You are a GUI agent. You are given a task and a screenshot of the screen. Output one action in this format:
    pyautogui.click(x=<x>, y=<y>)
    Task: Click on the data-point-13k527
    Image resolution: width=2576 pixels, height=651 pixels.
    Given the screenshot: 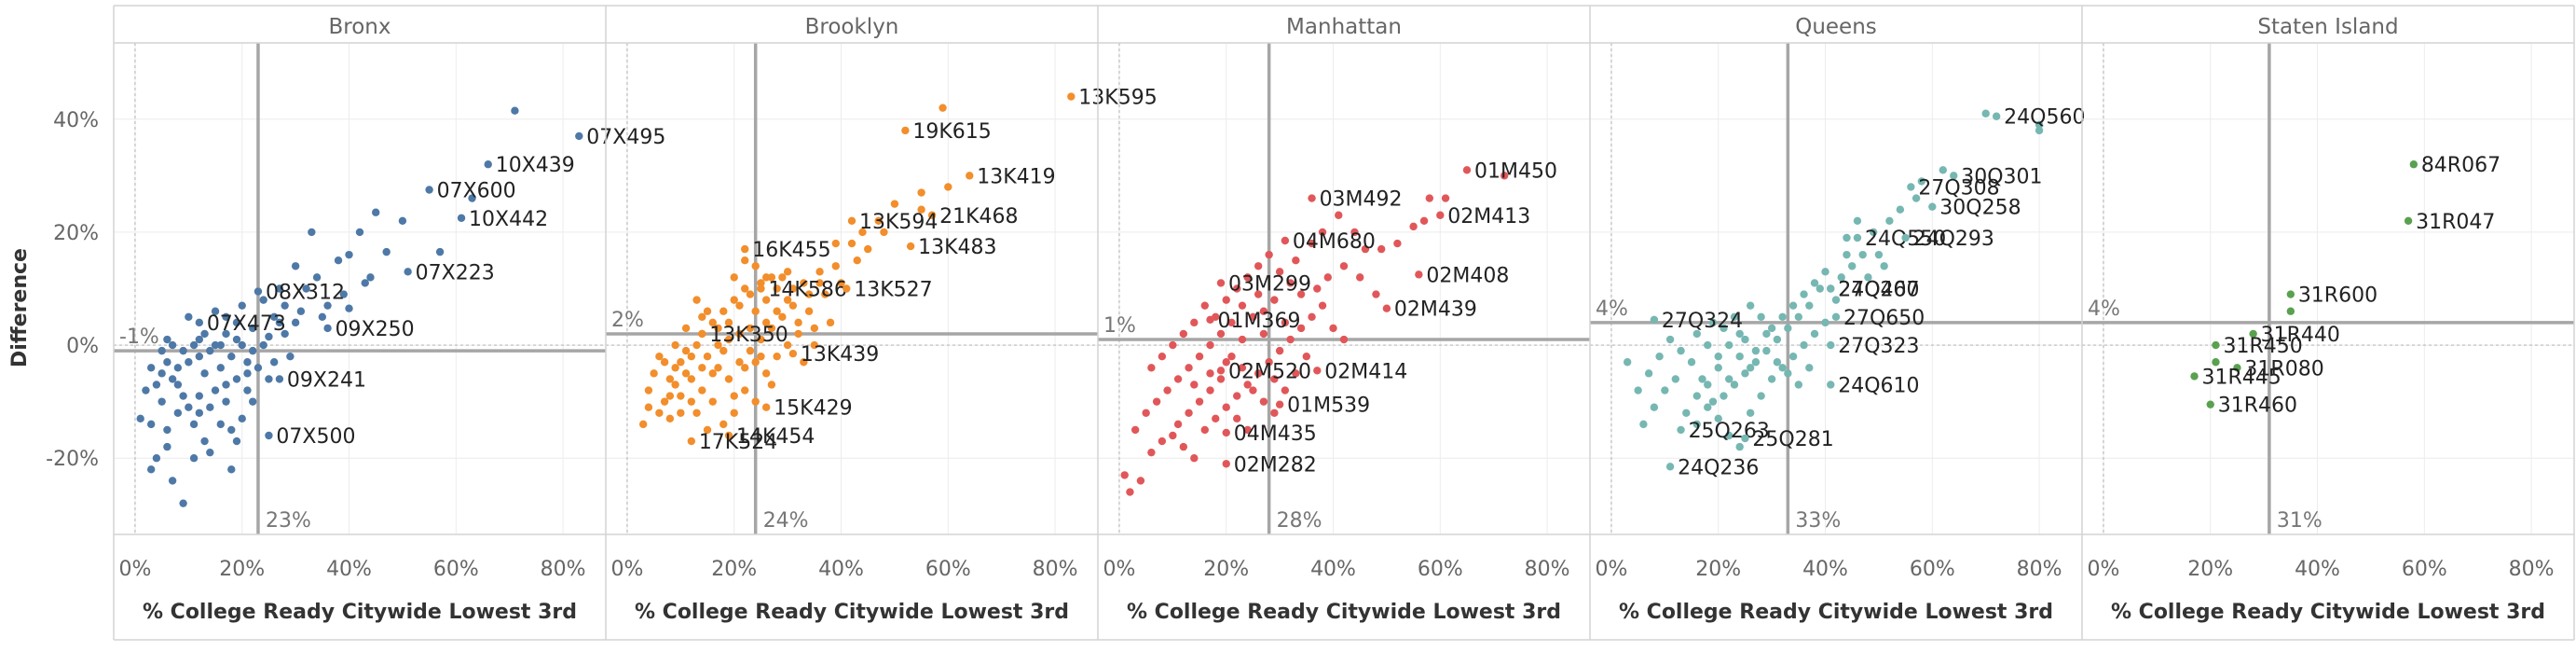 What is the action you would take?
    pyautogui.click(x=847, y=288)
    